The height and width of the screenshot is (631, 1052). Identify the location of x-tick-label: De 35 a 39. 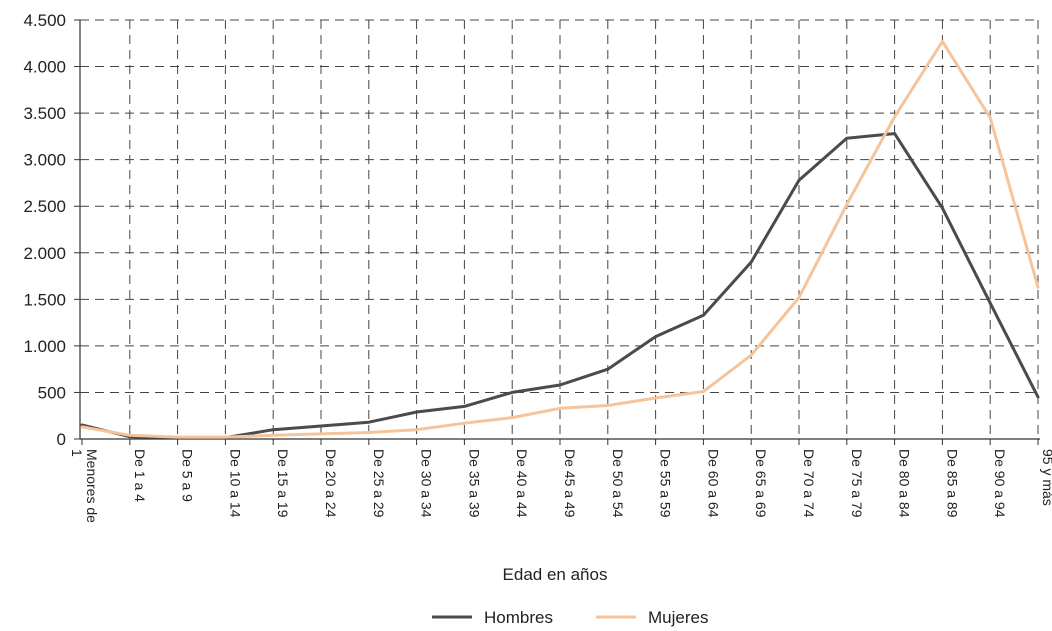
(474, 483).